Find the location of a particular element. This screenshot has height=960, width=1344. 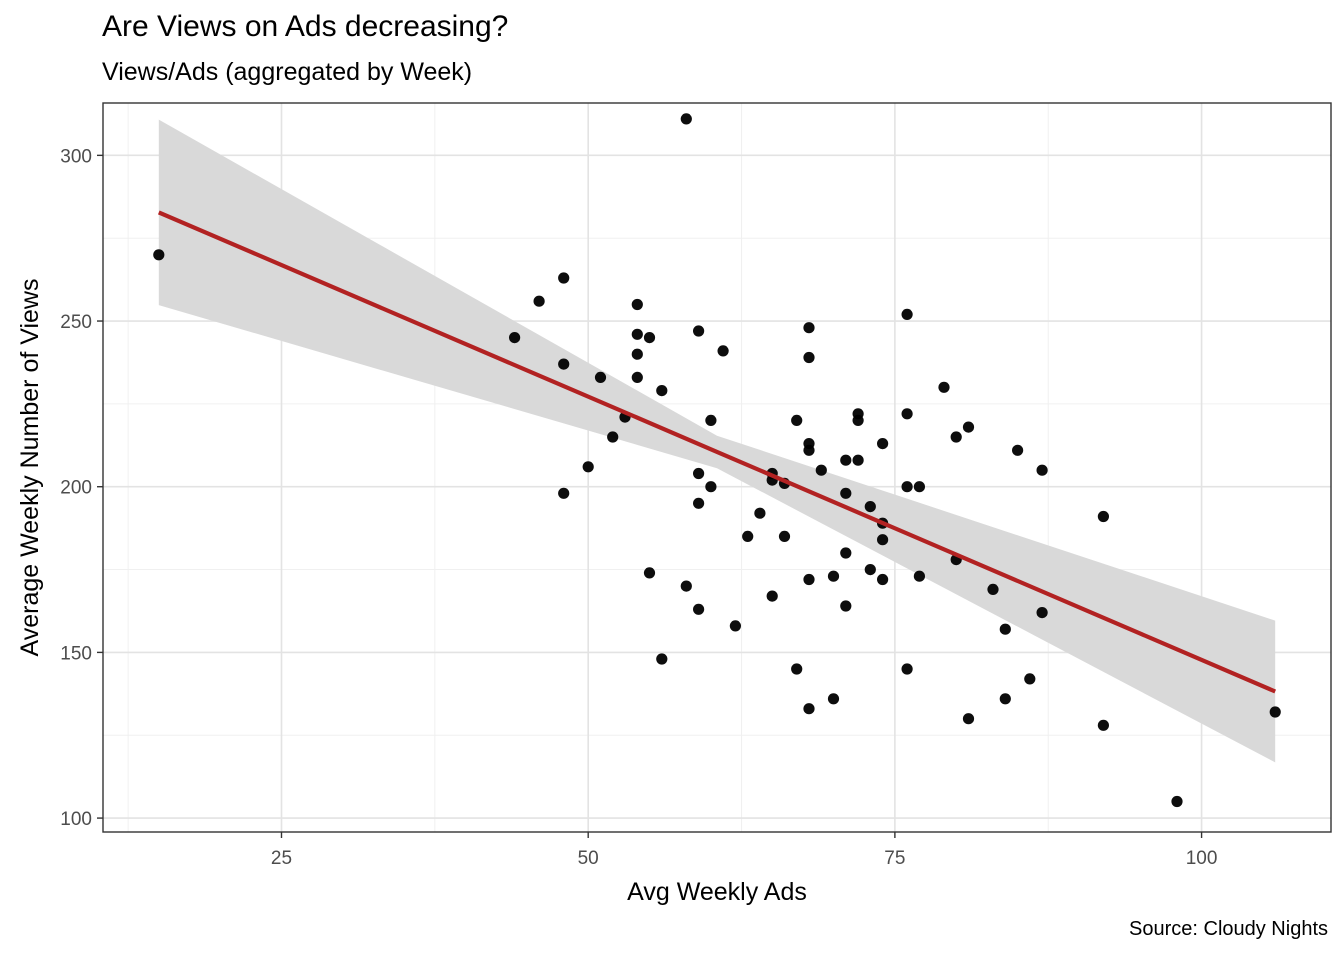

y-tick-label: 150 is located at coordinates (76, 653).